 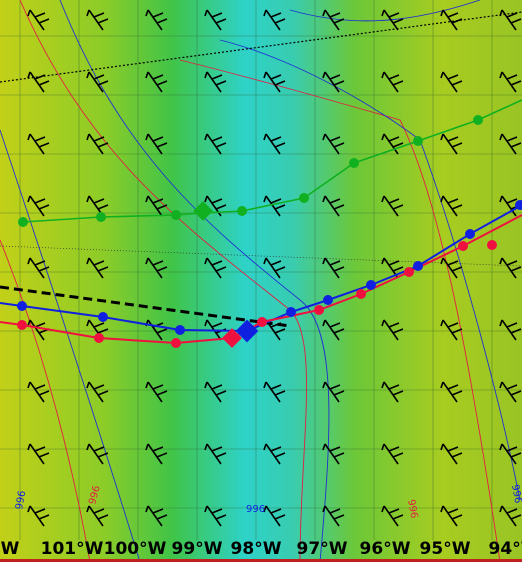 What do you see at coordinates (261, 560) in the screenshot?
I see `bottom-border` at bounding box center [261, 560].